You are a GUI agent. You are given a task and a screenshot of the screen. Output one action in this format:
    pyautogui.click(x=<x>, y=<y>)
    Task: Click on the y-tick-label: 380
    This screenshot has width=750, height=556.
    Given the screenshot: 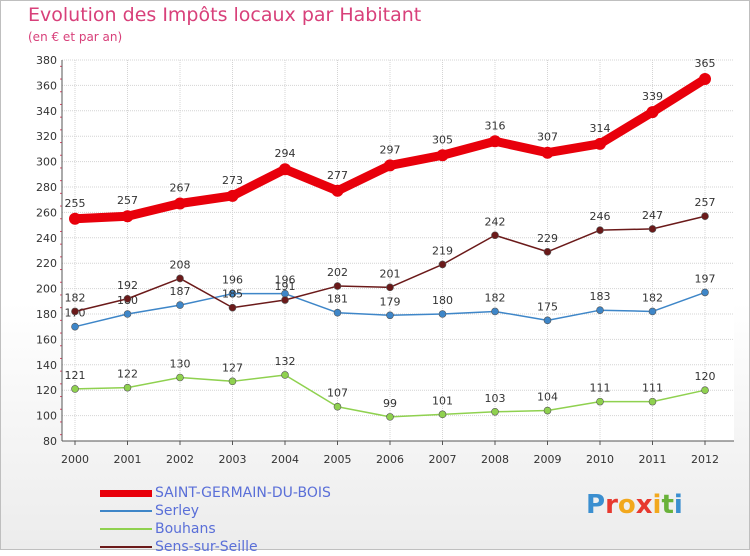 What is the action you would take?
    pyautogui.click(x=46, y=60)
    